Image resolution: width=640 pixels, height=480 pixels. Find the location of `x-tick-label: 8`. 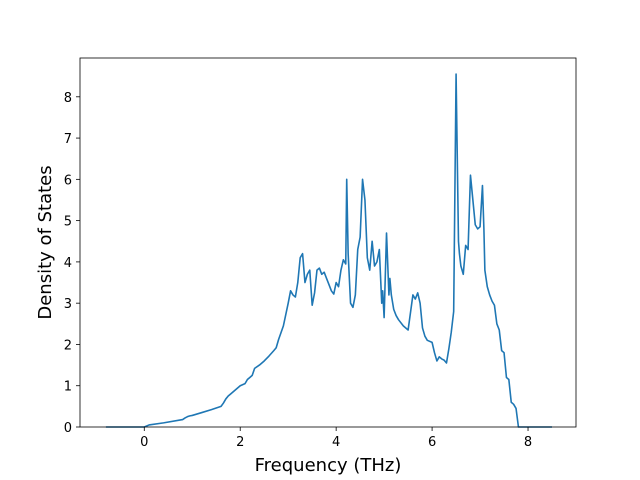

x-tick-label: 8 is located at coordinates (528, 442).